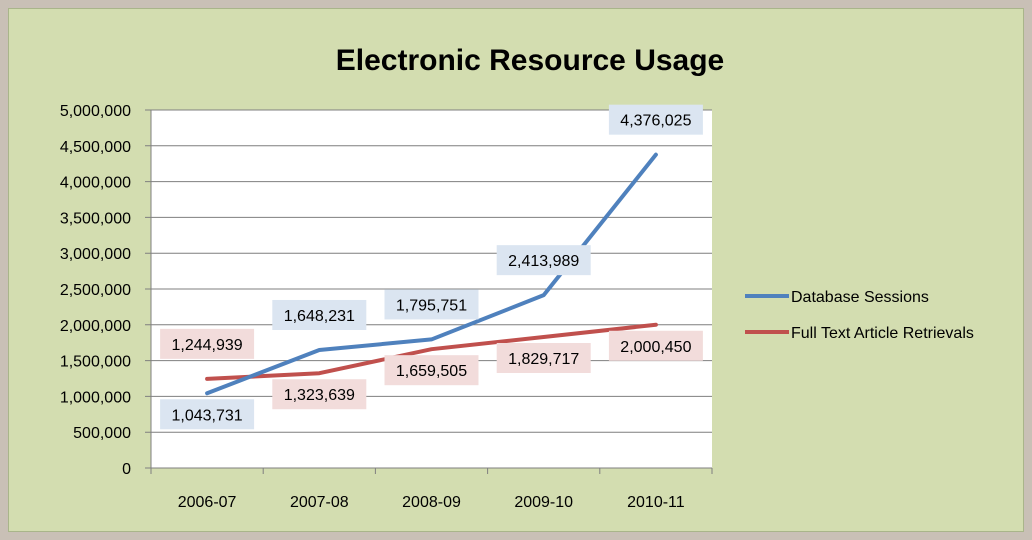  What do you see at coordinates (656, 502) in the screenshot?
I see `x-tick-label: 2010-11` at bounding box center [656, 502].